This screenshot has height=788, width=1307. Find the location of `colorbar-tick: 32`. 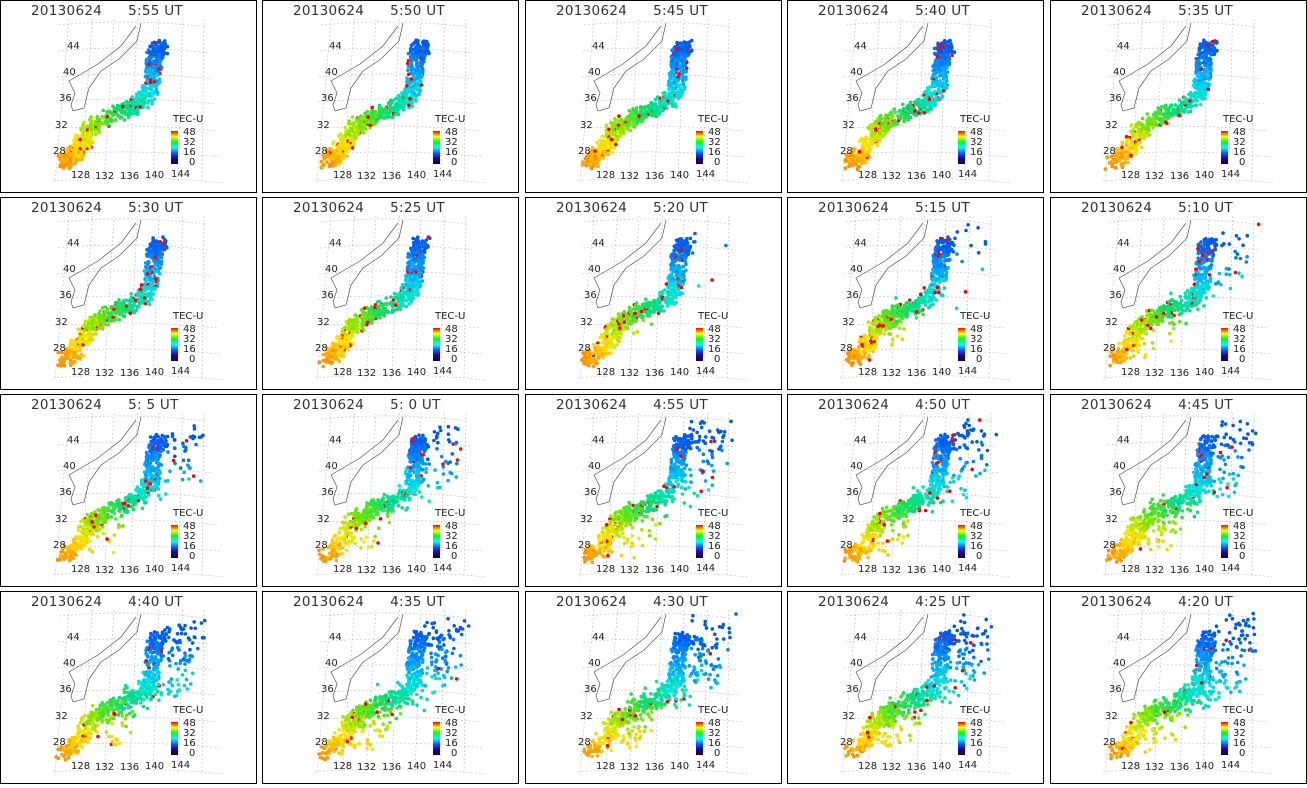

colorbar-tick: 32 is located at coordinates (451, 142).